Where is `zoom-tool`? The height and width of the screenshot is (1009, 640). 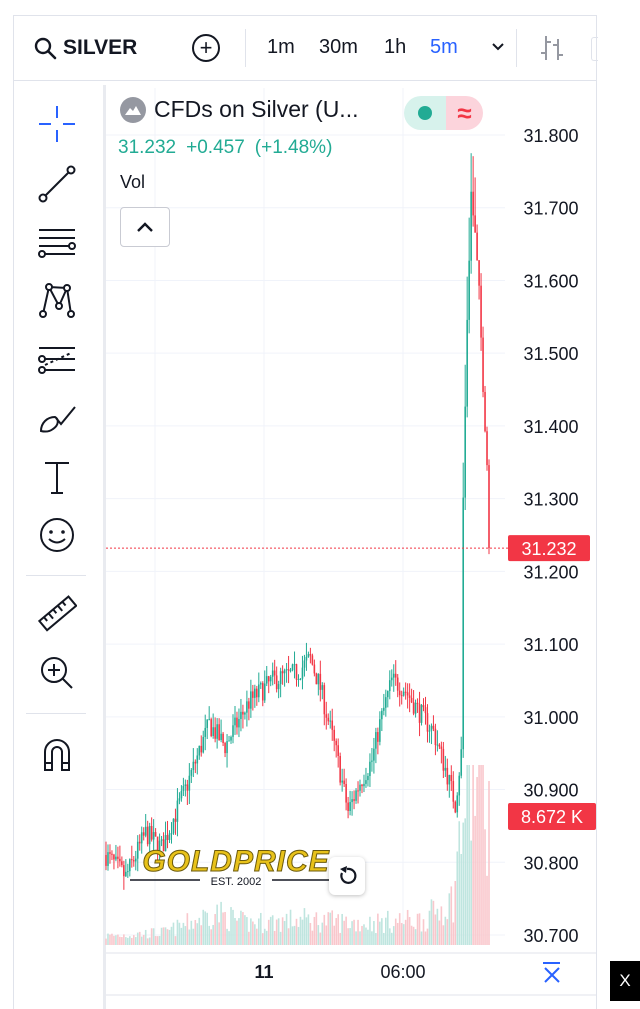
zoom-tool is located at coordinates (57, 673).